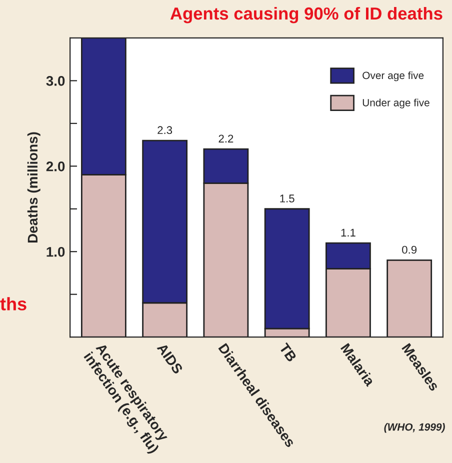 This screenshot has height=463, width=452. What do you see at coordinates (55, 251) in the screenshot?
I see `y-tick-label: 1.0` at bounding box center [55, 251].